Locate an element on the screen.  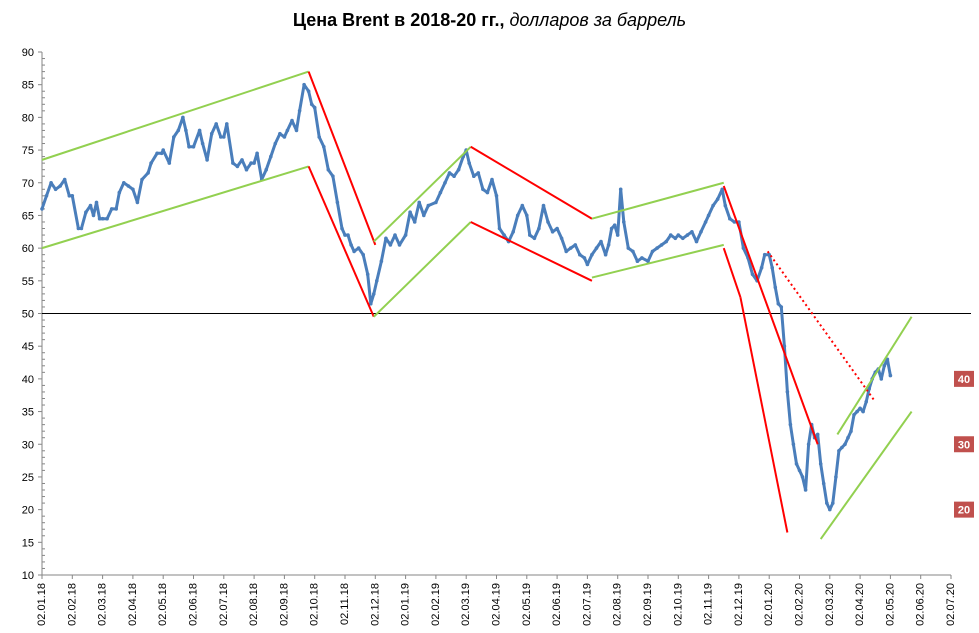
x-tick-label: 02.10.19 is located at coordinates (678, 604).